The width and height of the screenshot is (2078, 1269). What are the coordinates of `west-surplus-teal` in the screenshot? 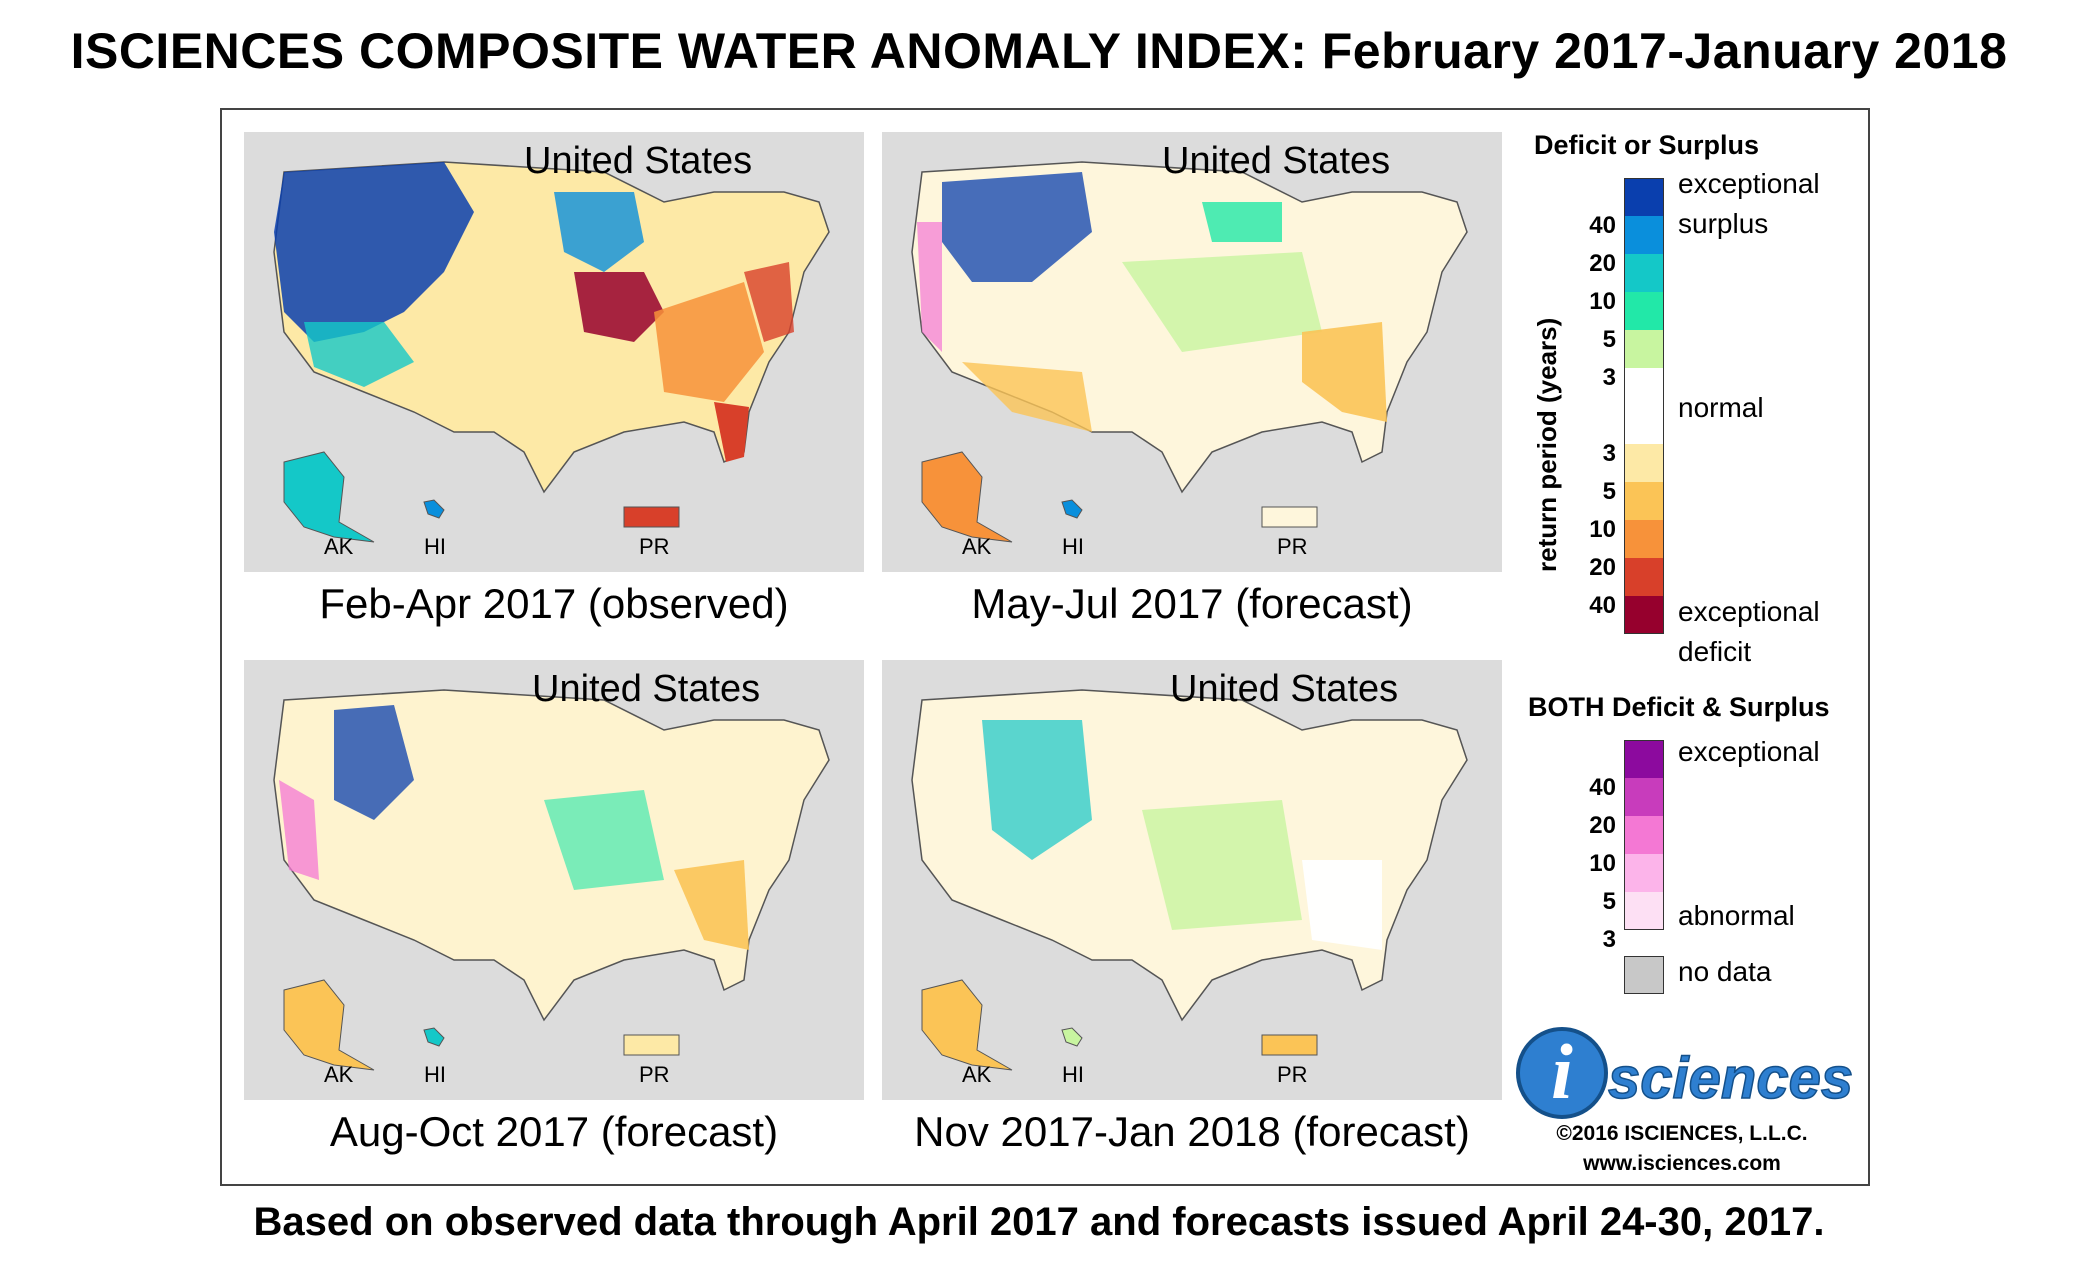 It's located at (359, 354).